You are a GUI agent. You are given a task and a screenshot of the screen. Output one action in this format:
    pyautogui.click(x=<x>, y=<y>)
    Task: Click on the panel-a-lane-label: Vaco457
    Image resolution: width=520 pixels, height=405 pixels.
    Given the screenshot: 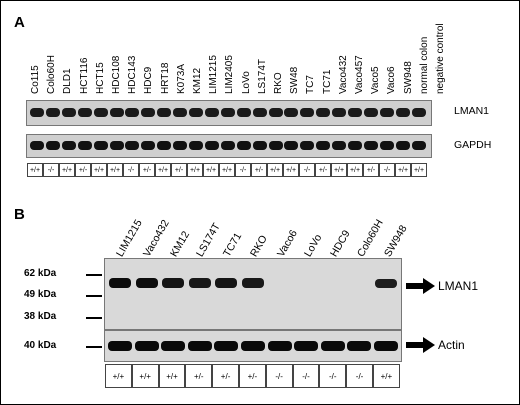 What is the action you would take?
    pyautogui.click(x=359, y=74)
    